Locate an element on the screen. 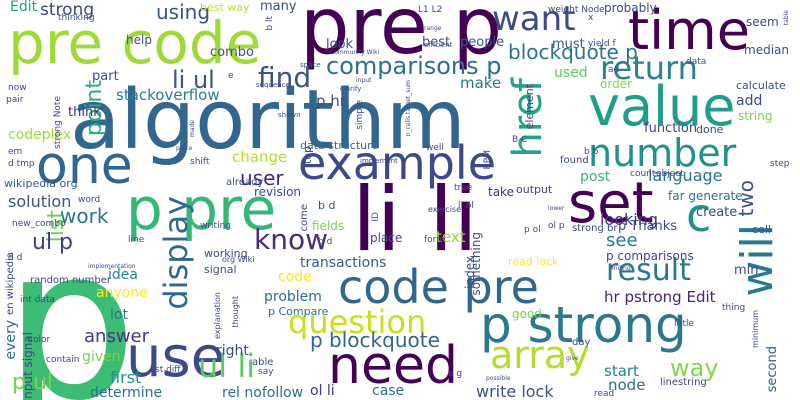 The image size is (800, 400). word: must is located at coordinates (568, 44).